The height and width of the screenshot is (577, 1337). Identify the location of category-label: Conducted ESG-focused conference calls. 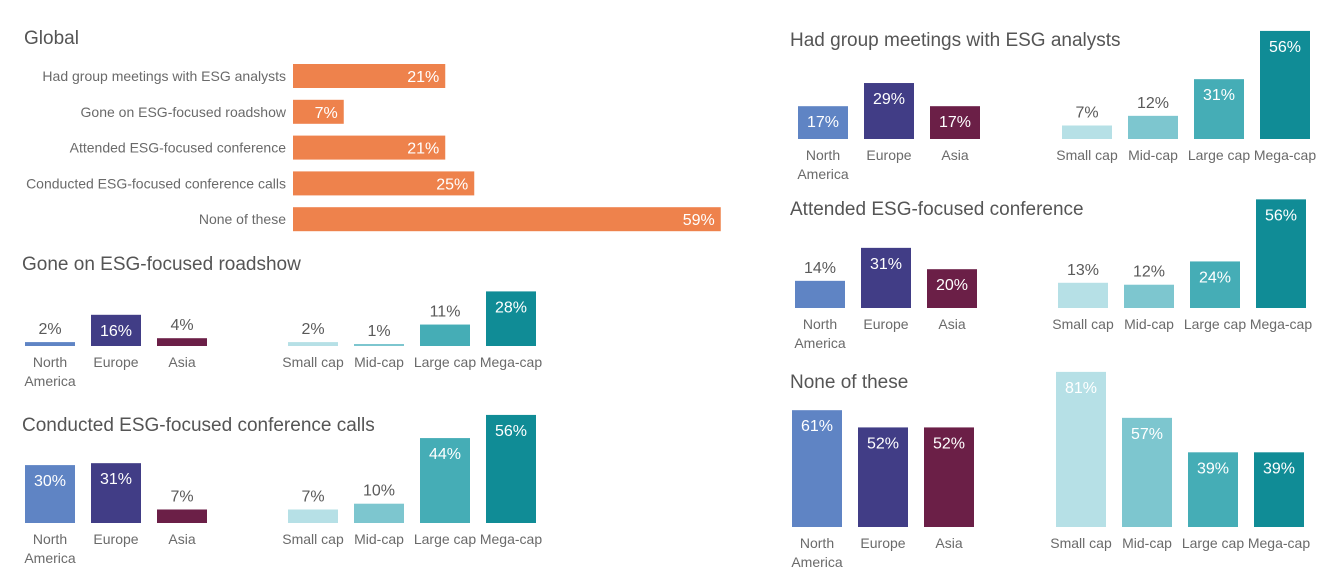
(156, 183).